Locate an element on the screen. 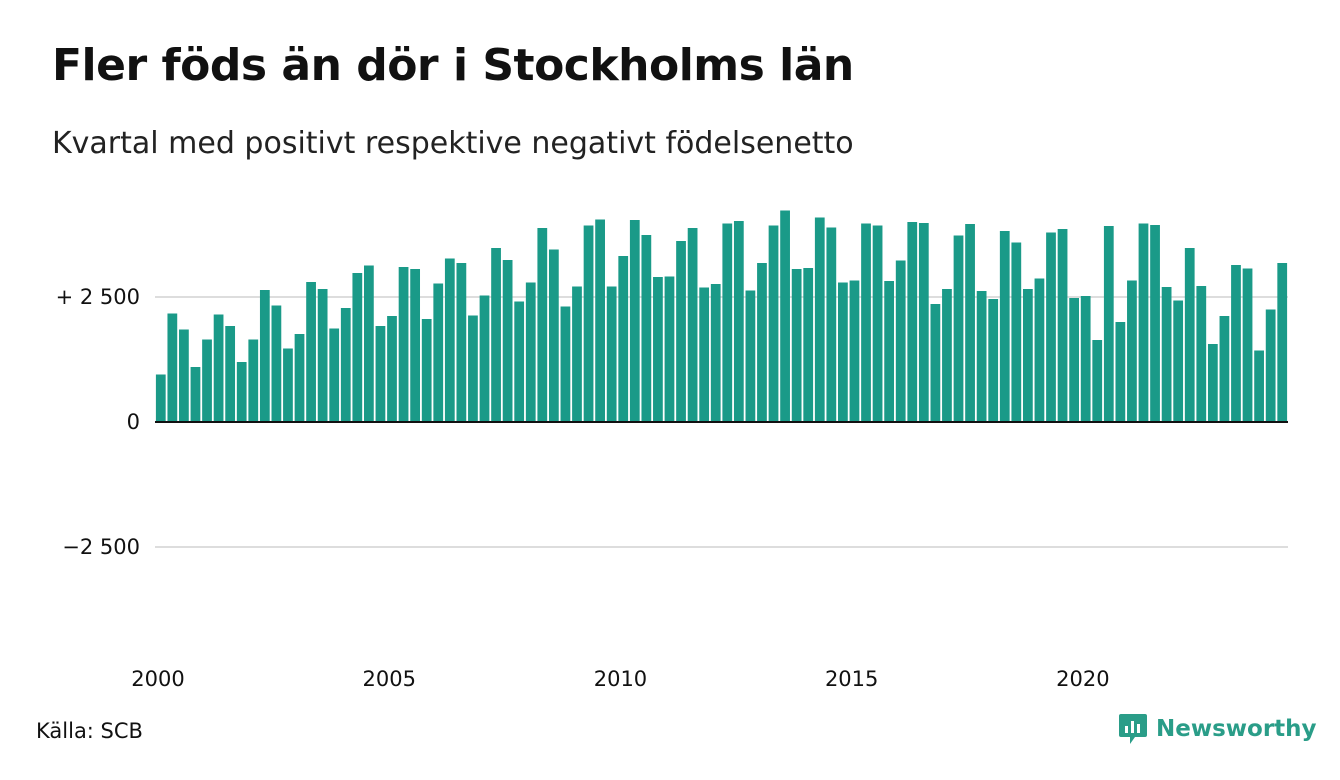  source-note: Källa: SCB is located at coordinates (89, 731).